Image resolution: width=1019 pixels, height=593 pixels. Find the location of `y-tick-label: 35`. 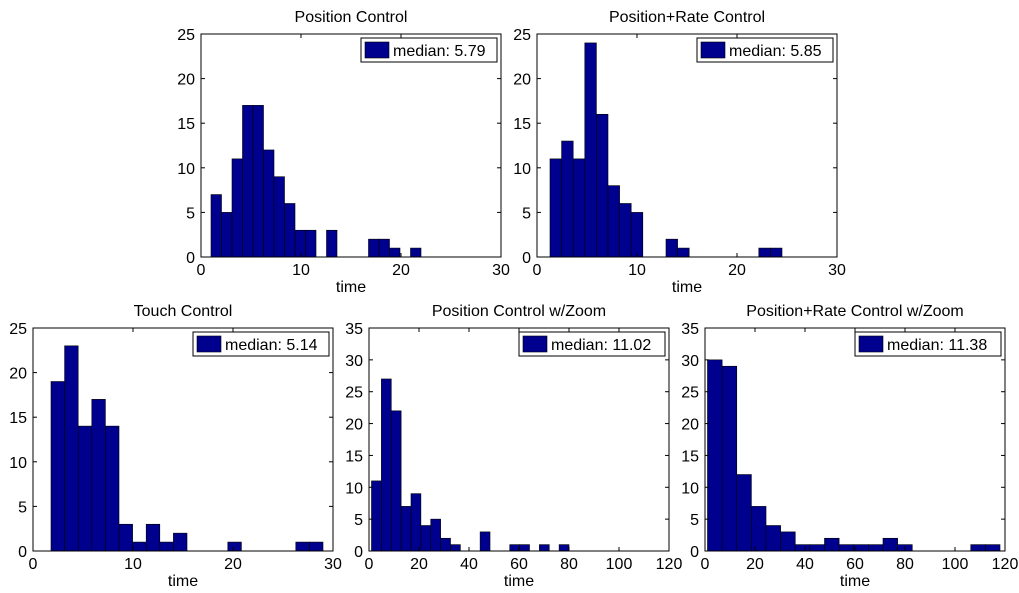

y-tick-label: 35 is located at coordinates (354, 329).